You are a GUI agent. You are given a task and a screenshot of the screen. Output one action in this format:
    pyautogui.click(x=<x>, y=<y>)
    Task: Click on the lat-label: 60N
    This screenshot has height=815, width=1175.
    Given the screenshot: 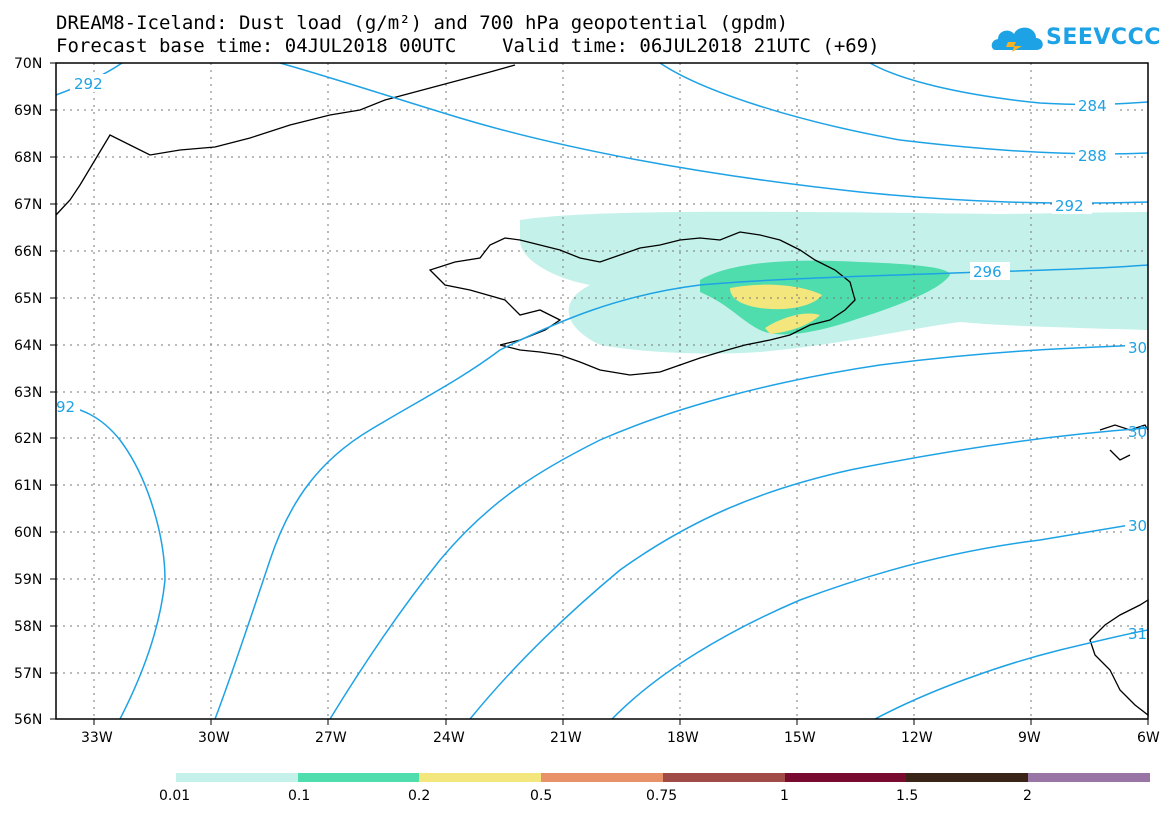 What is the action you would take?
    pyautogui.click(x=28, y=533)
    